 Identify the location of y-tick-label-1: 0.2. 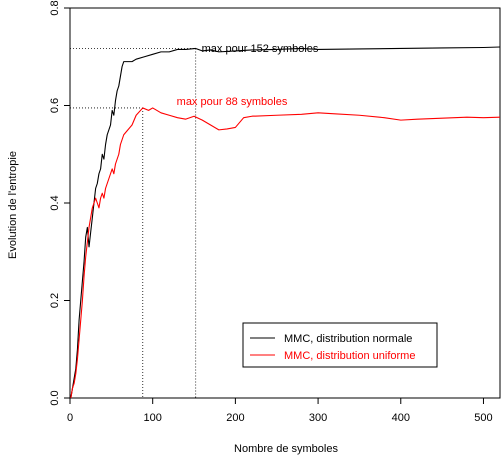
(55, 300).